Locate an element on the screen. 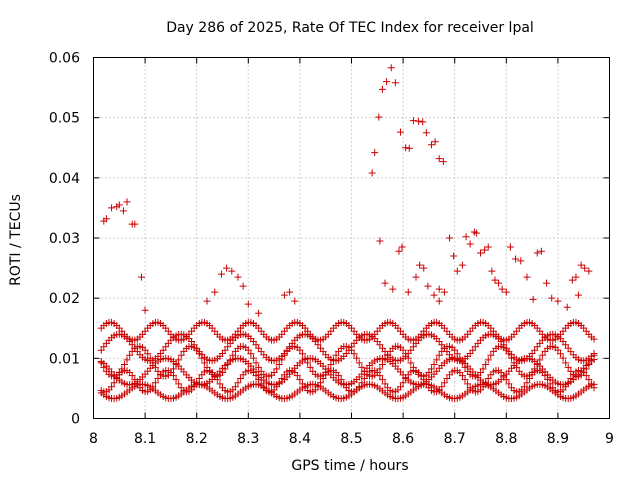 The image size is (640, 480). x-tick-label: 8.3 is located at coordinates (248, 439).